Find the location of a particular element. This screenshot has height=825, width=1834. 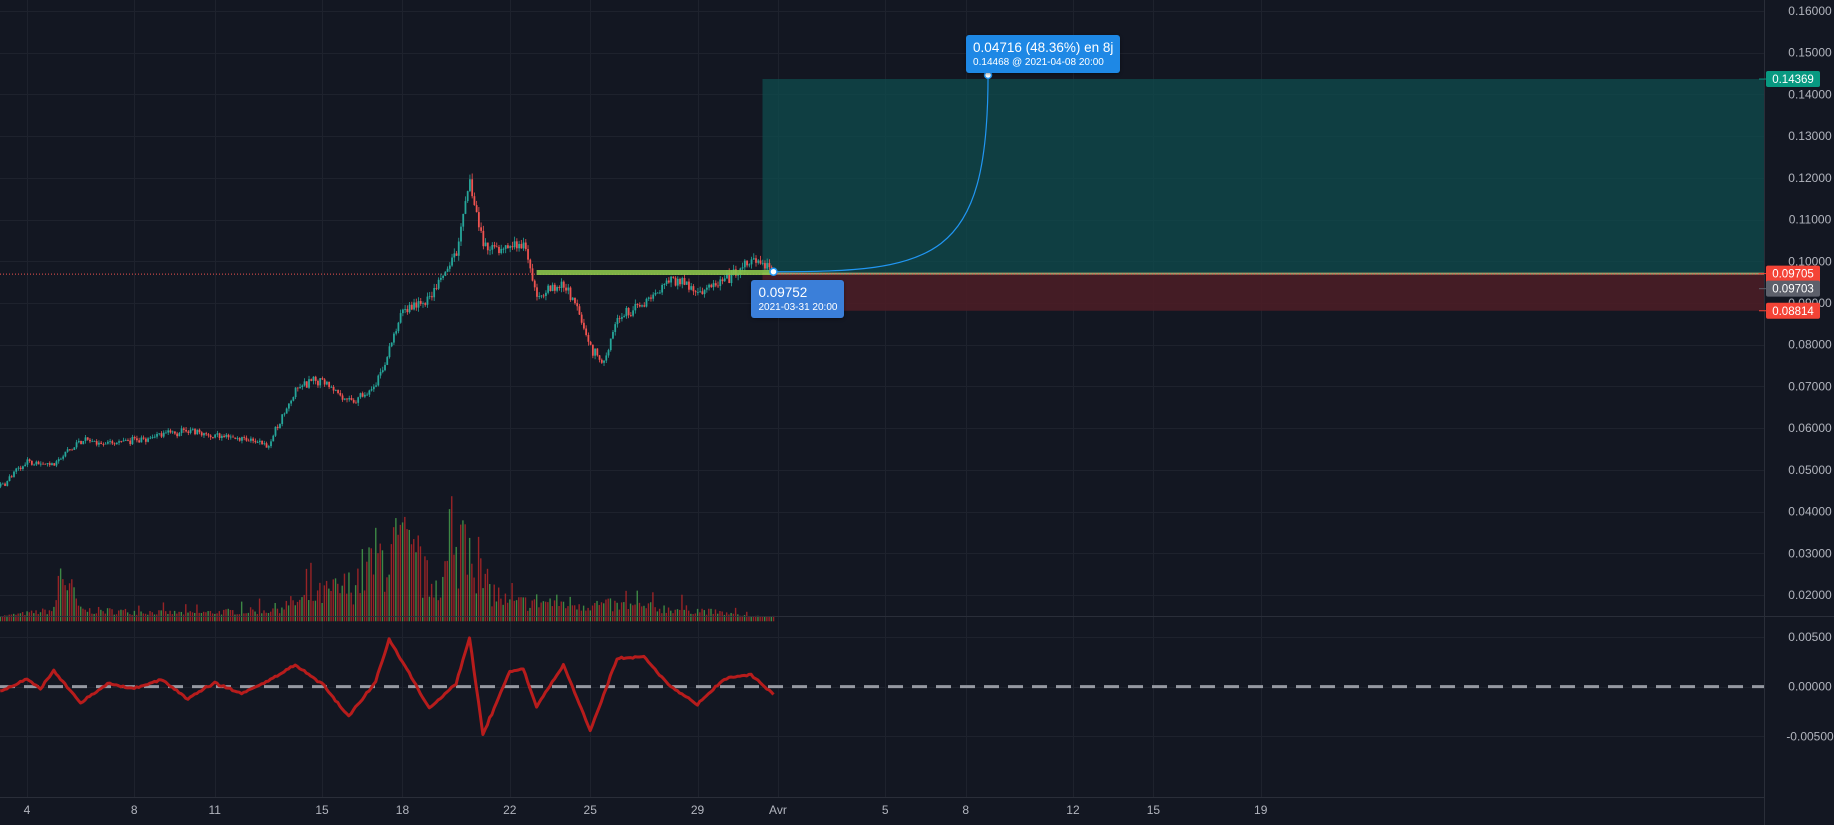

target-zone is located at coordinates (1263, 176).